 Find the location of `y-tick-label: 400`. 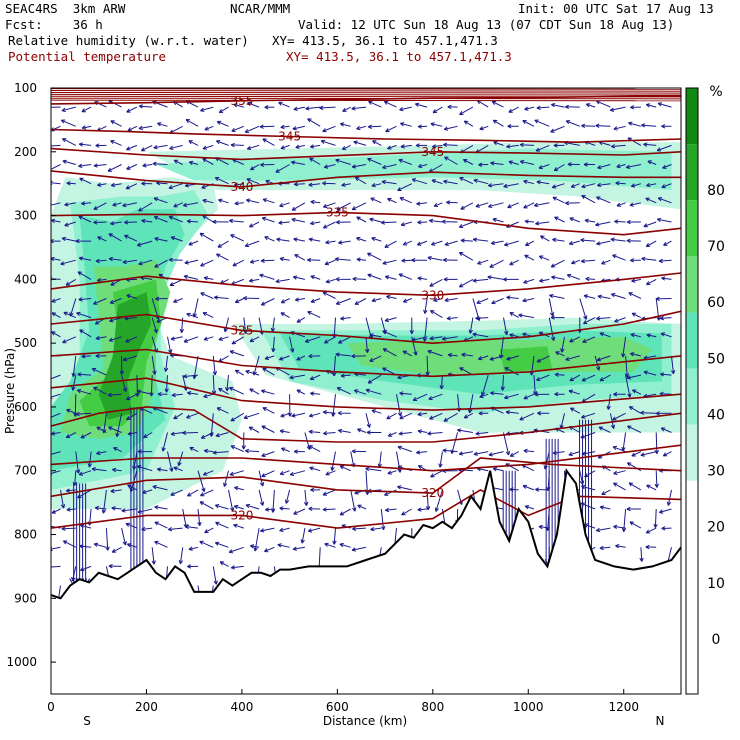

y-tick-label: 400 is located at coordinates (25, 279).